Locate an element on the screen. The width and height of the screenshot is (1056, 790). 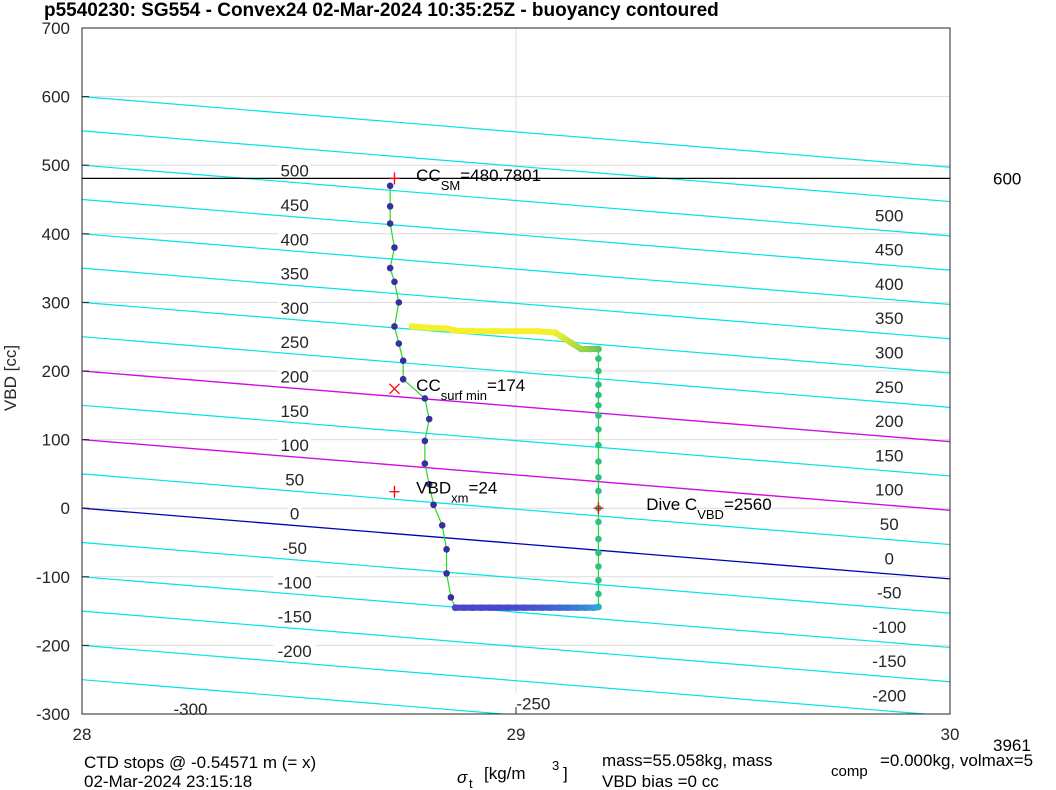
annotation-text: CCSM=480.7801 is located at coordinates (478, 179).